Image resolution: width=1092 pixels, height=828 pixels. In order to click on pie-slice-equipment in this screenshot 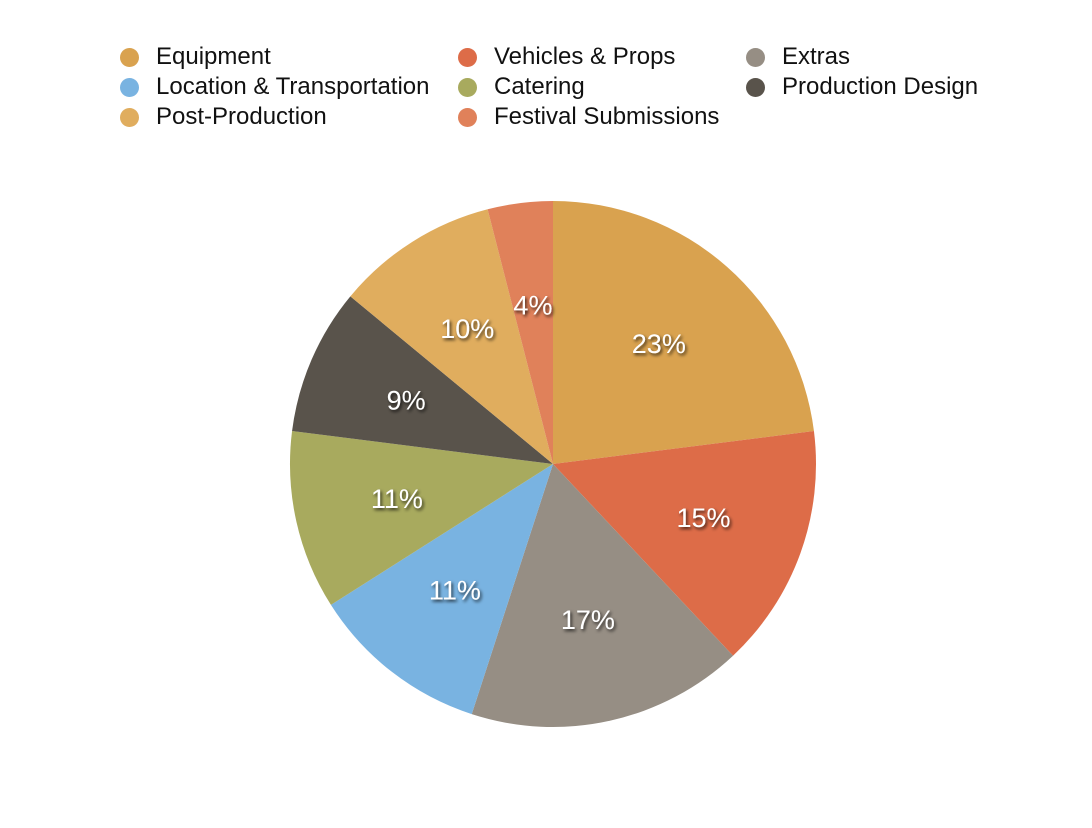, I will do `click(683, 332)`.